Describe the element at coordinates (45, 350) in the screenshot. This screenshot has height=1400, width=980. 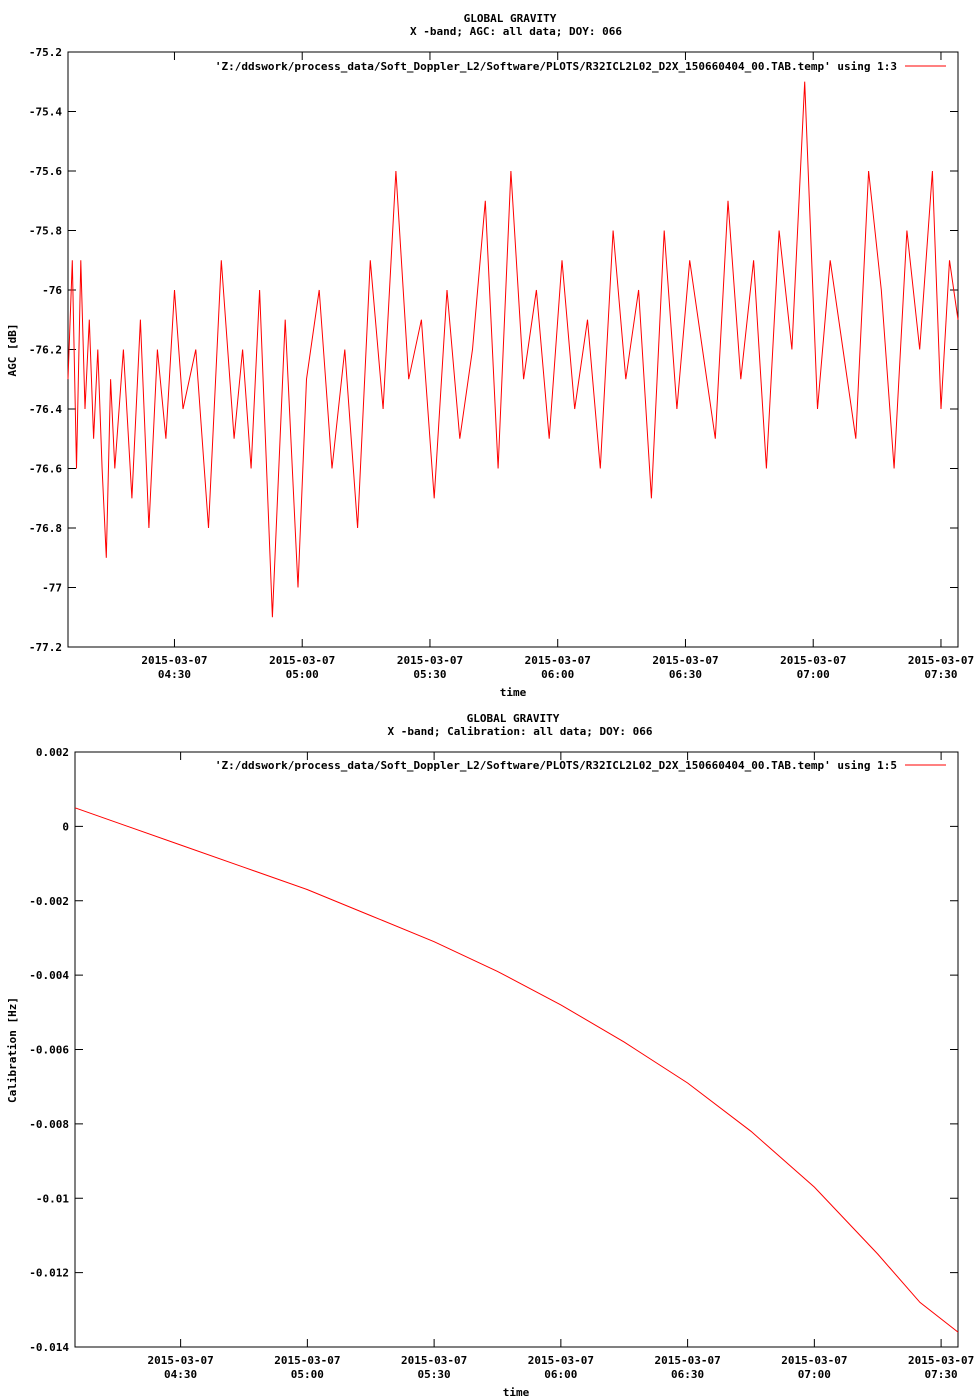
I see `y-tick-label: -76.2` at that location.